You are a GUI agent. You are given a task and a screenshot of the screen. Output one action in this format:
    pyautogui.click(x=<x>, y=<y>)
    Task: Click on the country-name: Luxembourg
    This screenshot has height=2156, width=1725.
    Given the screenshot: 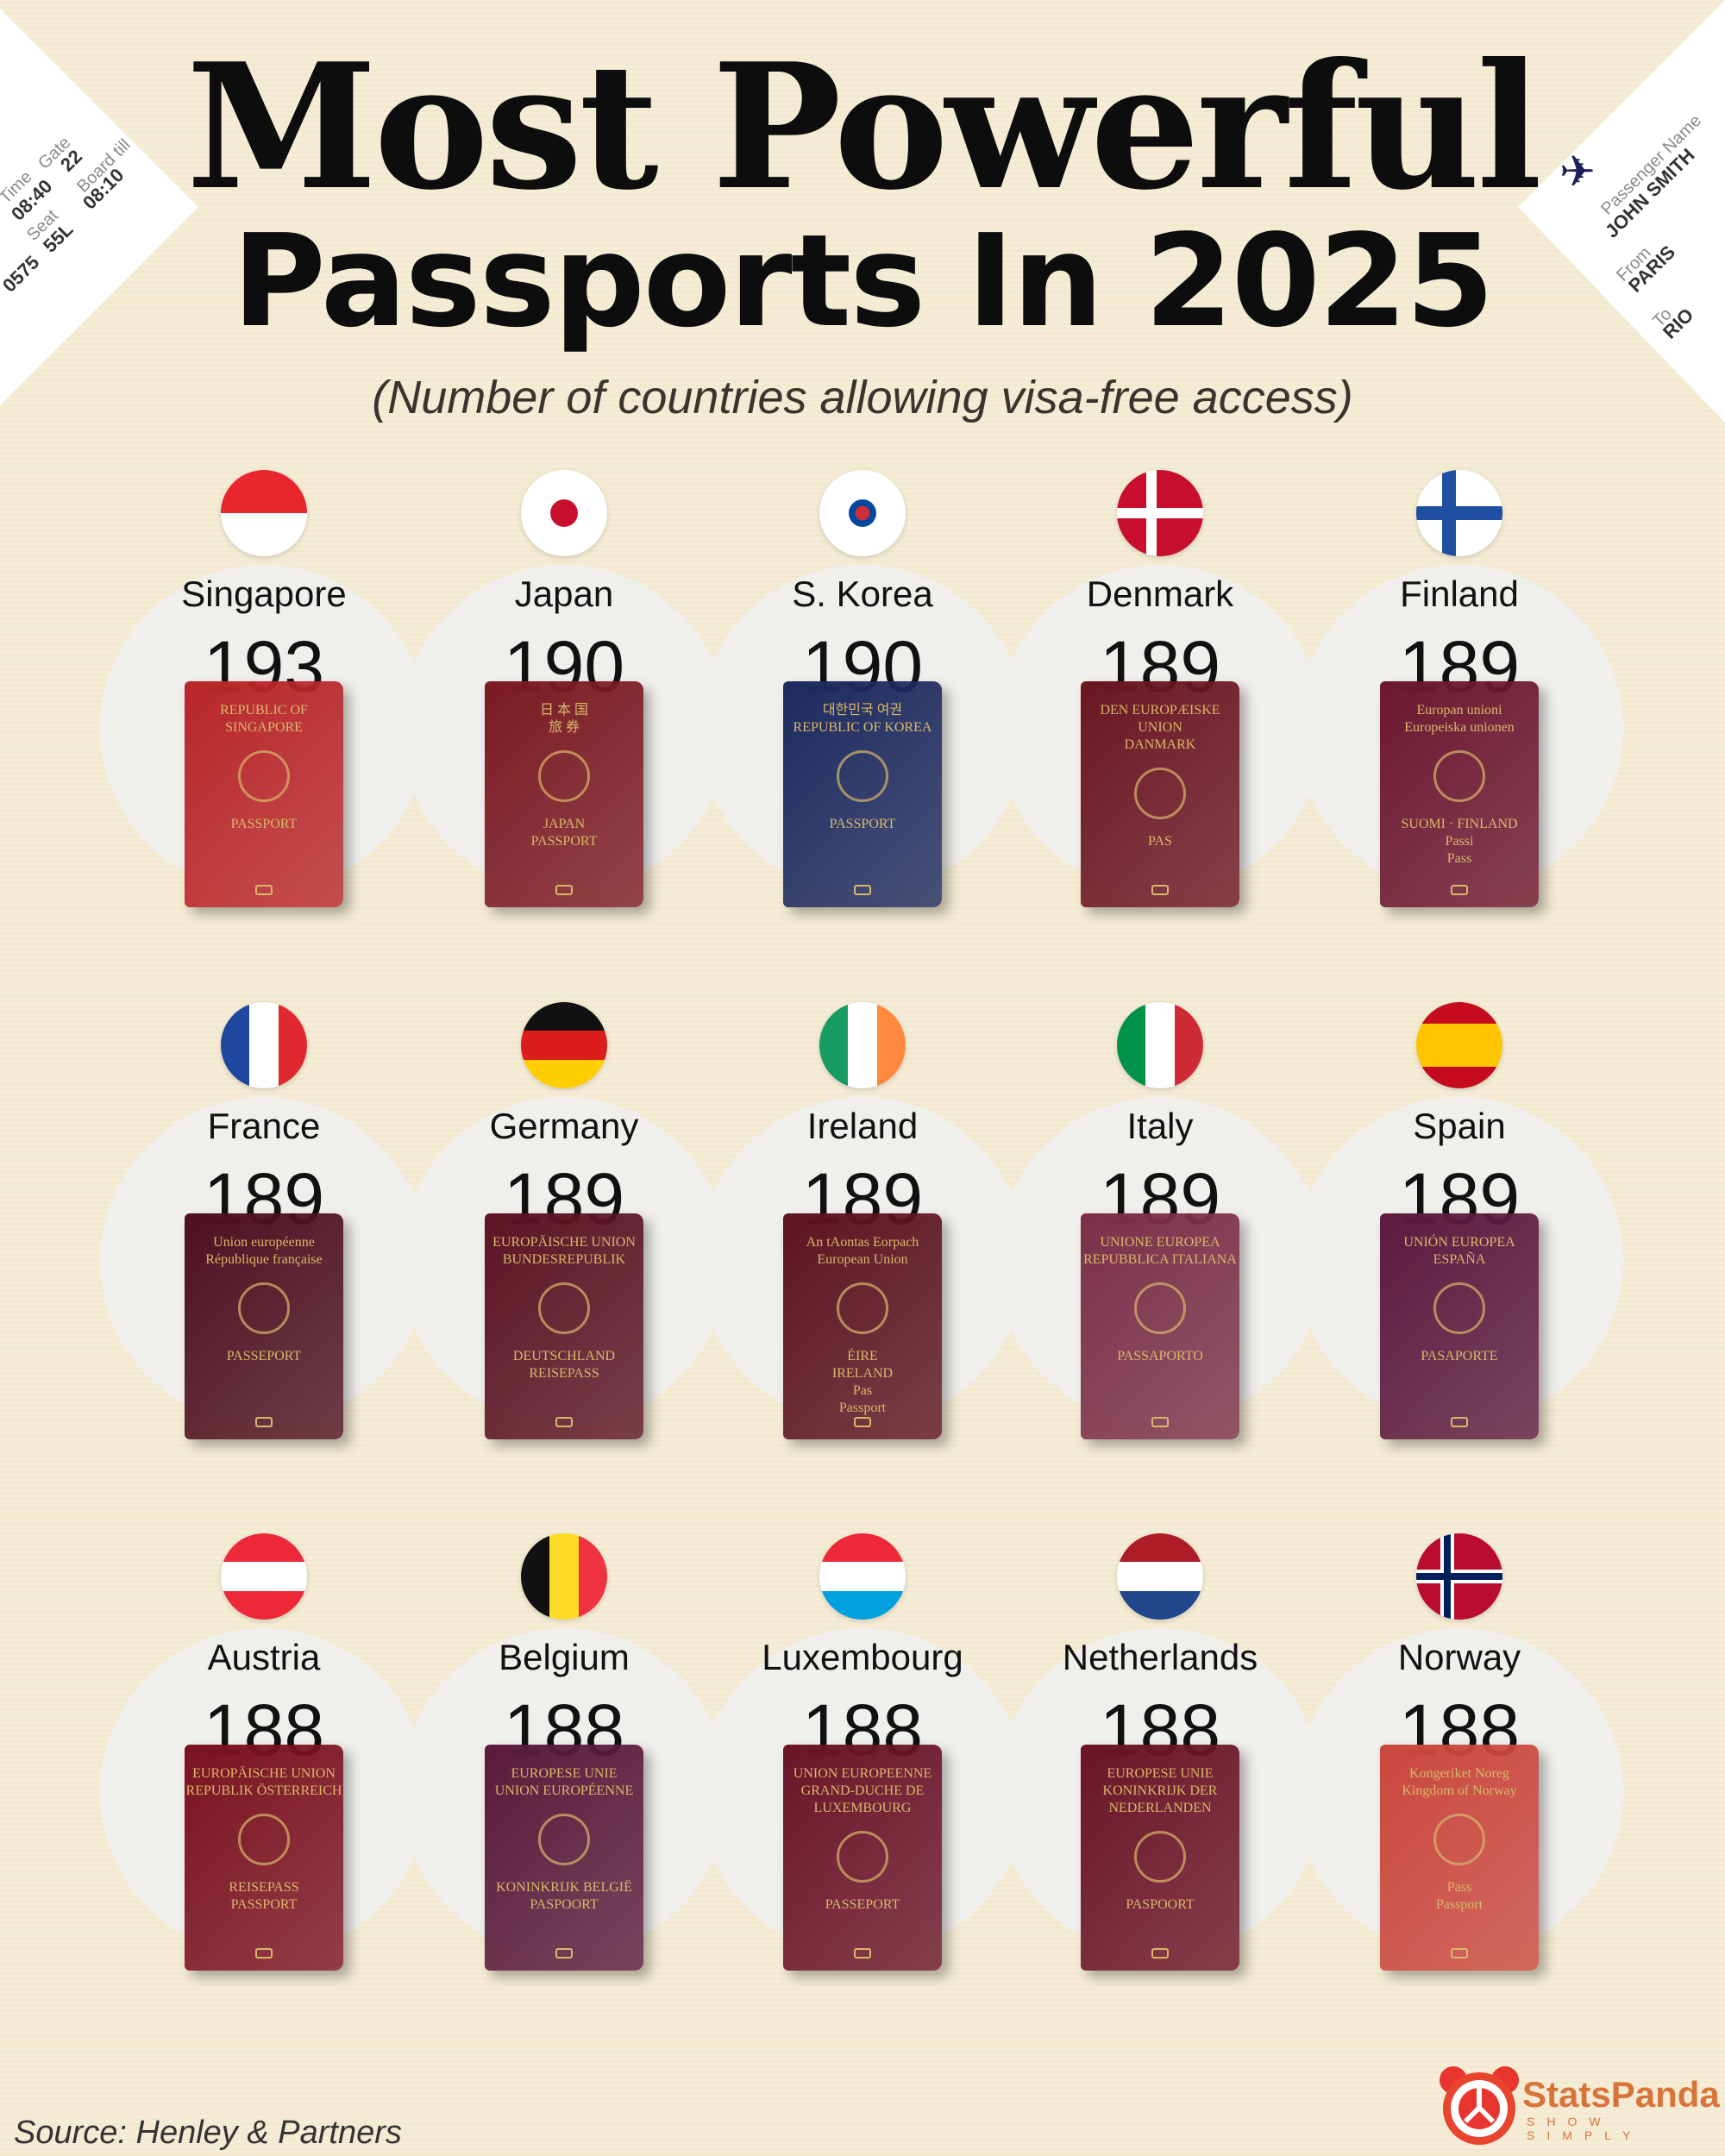 What is the action you would take?
    pyautogui.click(x=862, y=1657)
    